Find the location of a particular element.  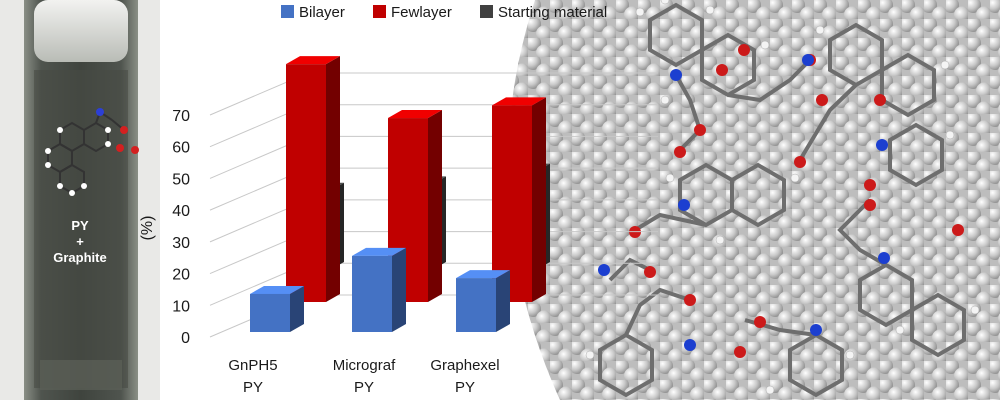

legend-item: Starting material is located at coordinates (543, 12).